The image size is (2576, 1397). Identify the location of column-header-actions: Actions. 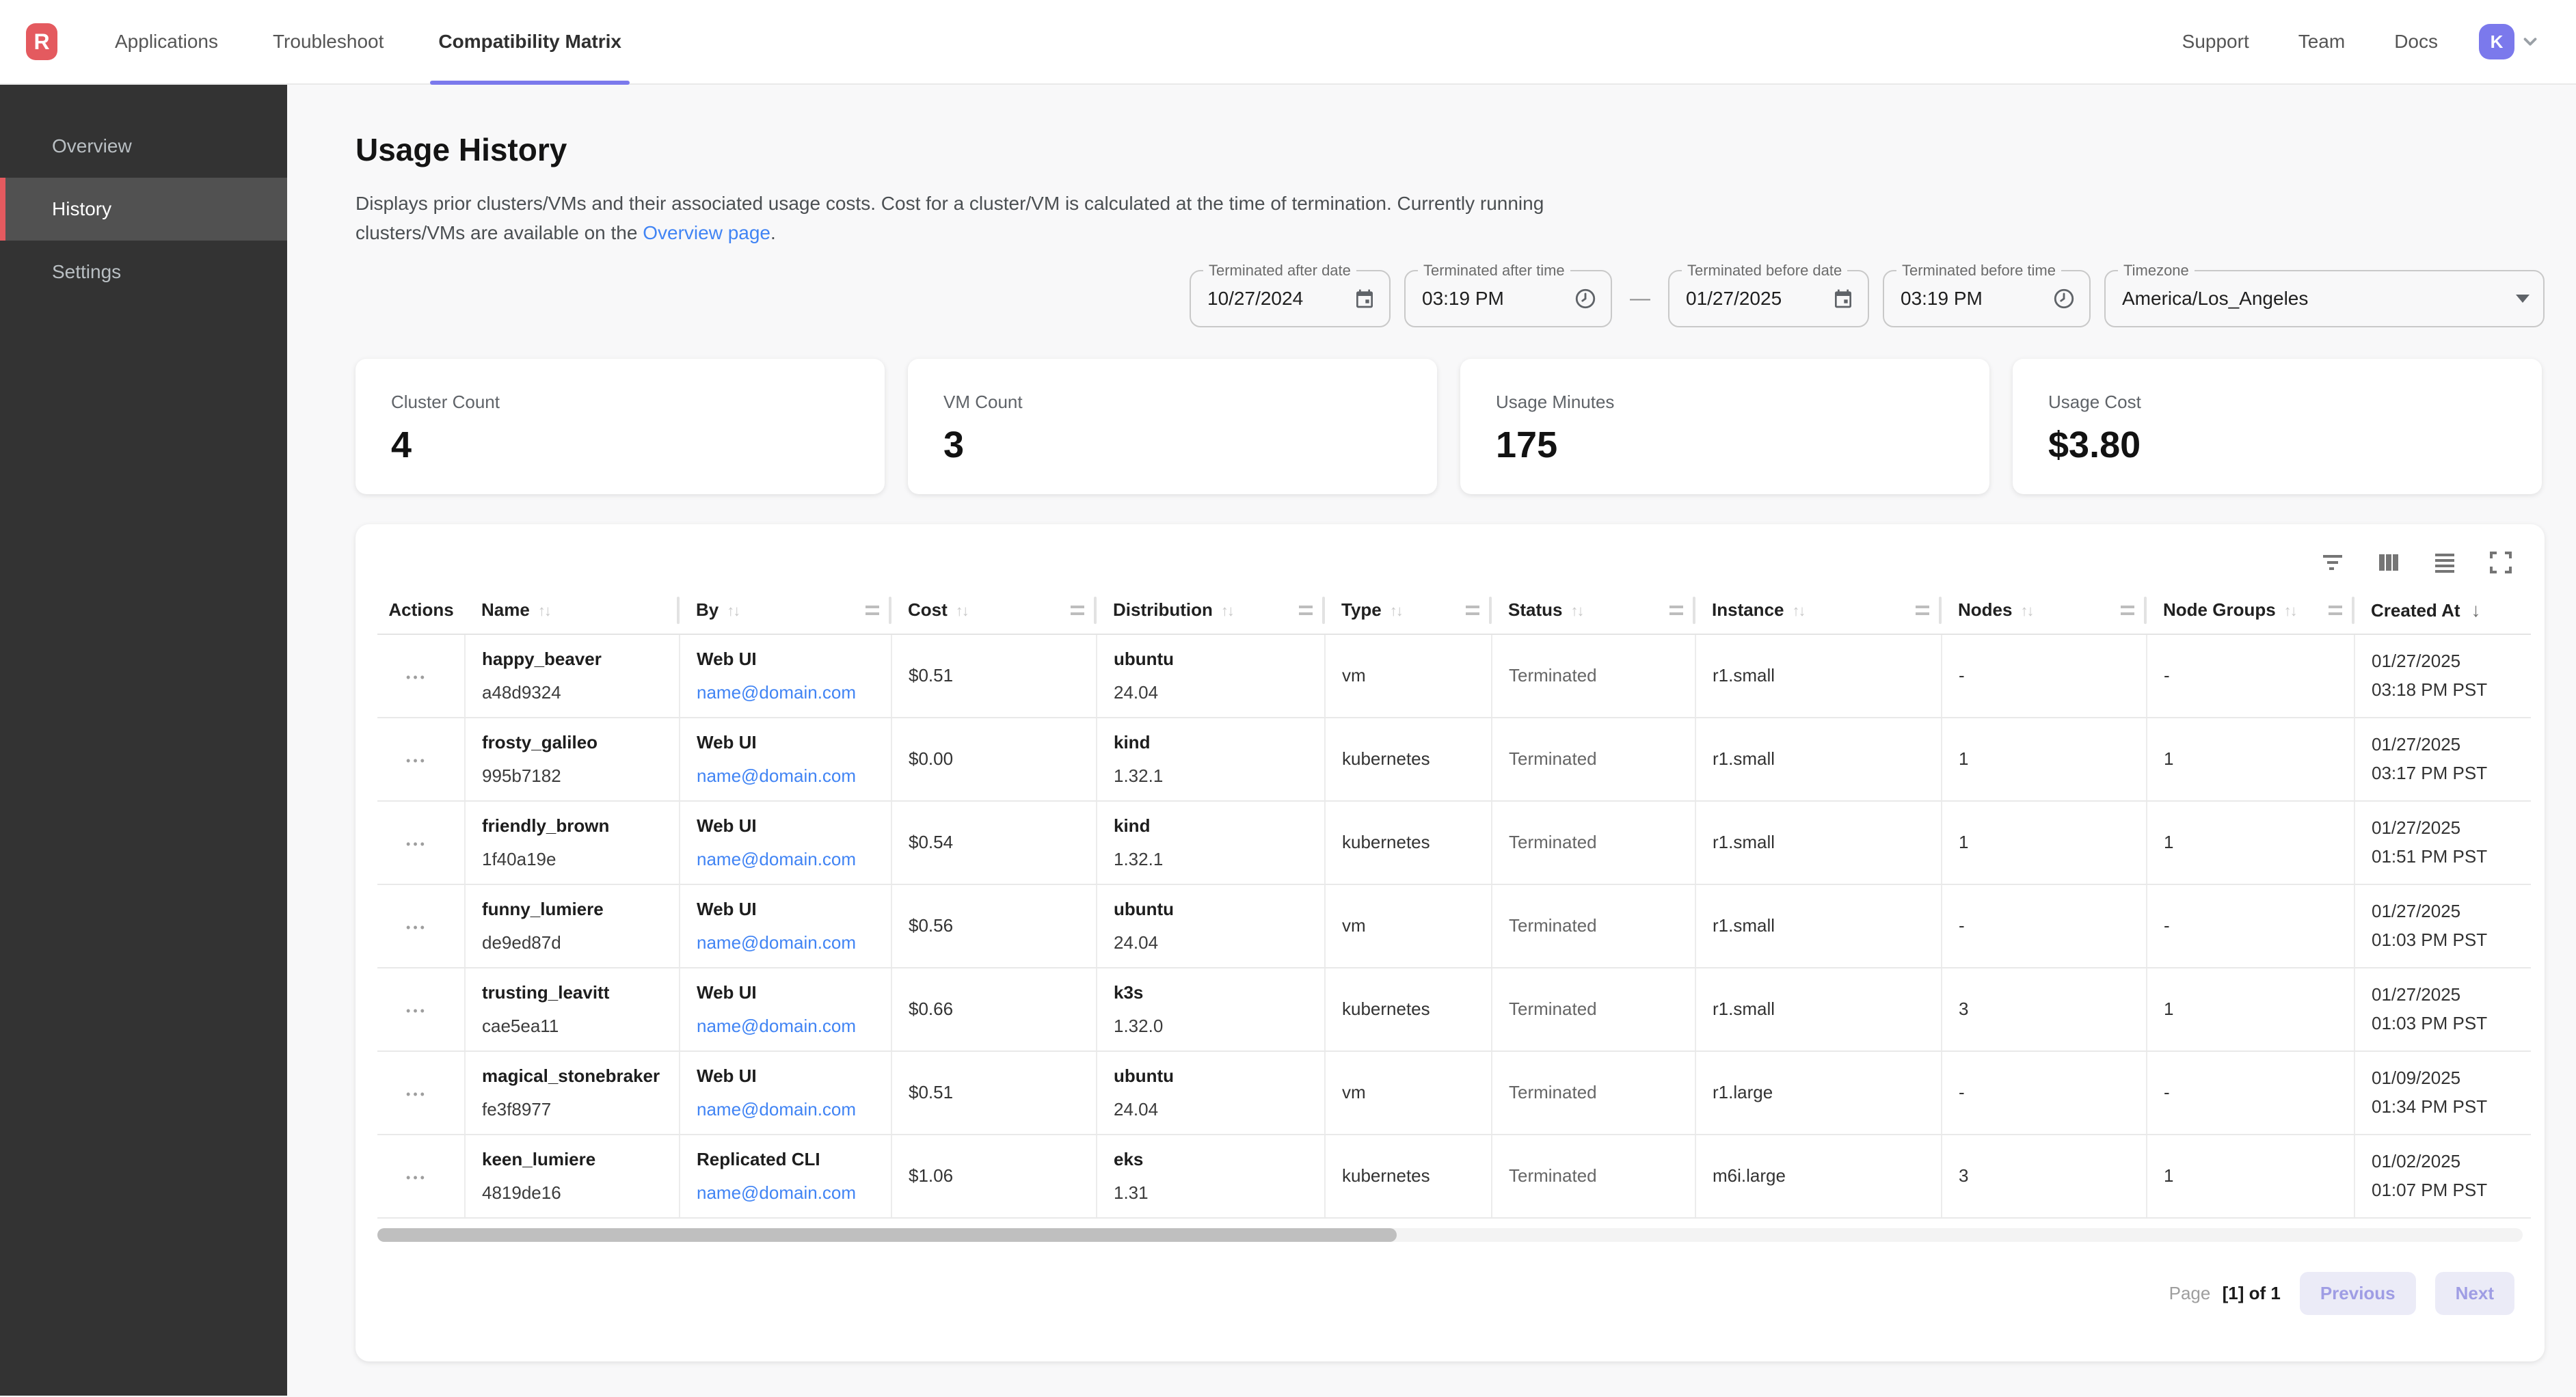
(421, 610).